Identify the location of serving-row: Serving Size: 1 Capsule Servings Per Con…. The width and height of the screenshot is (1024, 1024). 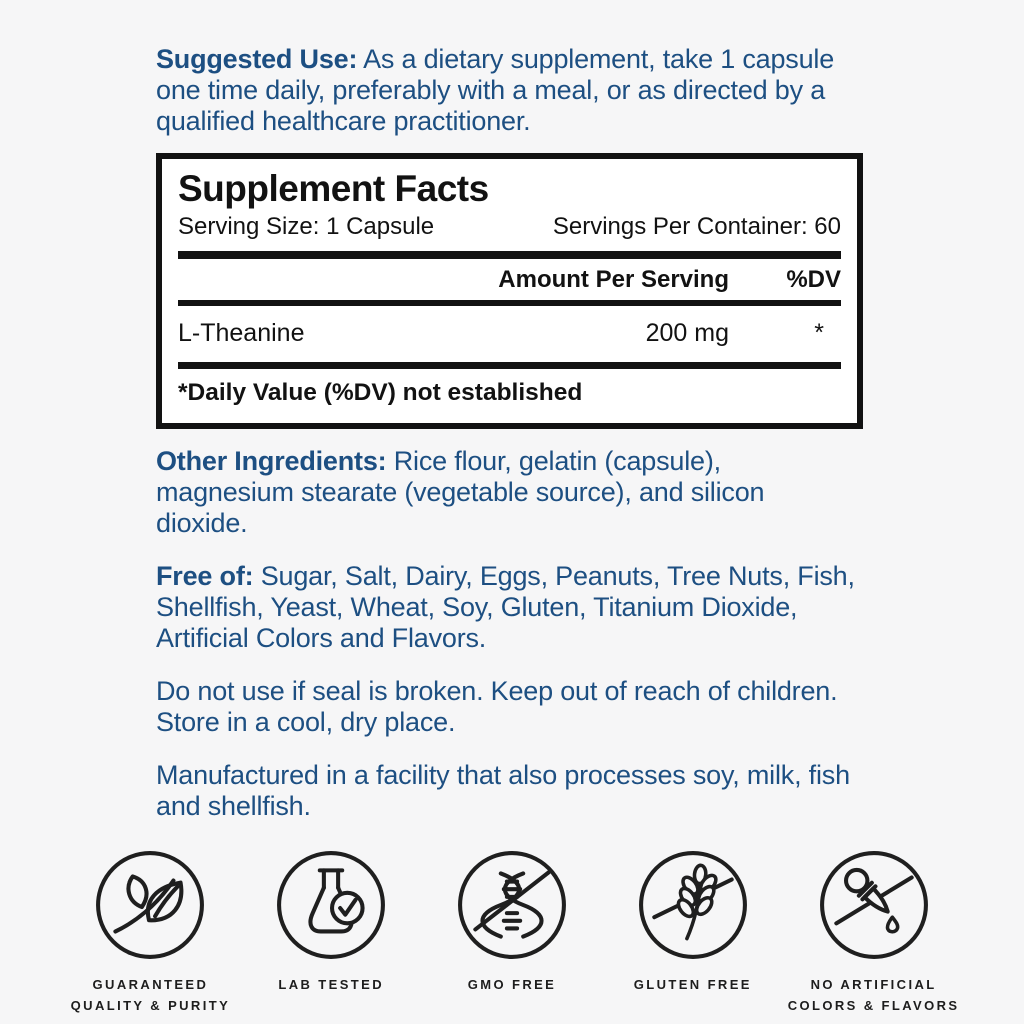
(509, 227).